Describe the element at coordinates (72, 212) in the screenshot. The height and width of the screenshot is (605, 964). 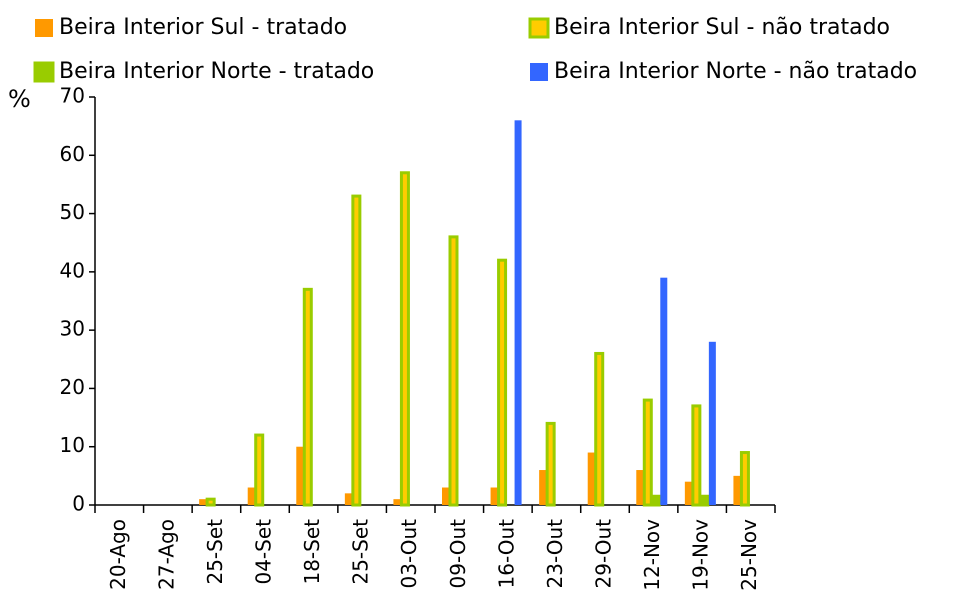
I see `y-tick-label: 50` at that location.